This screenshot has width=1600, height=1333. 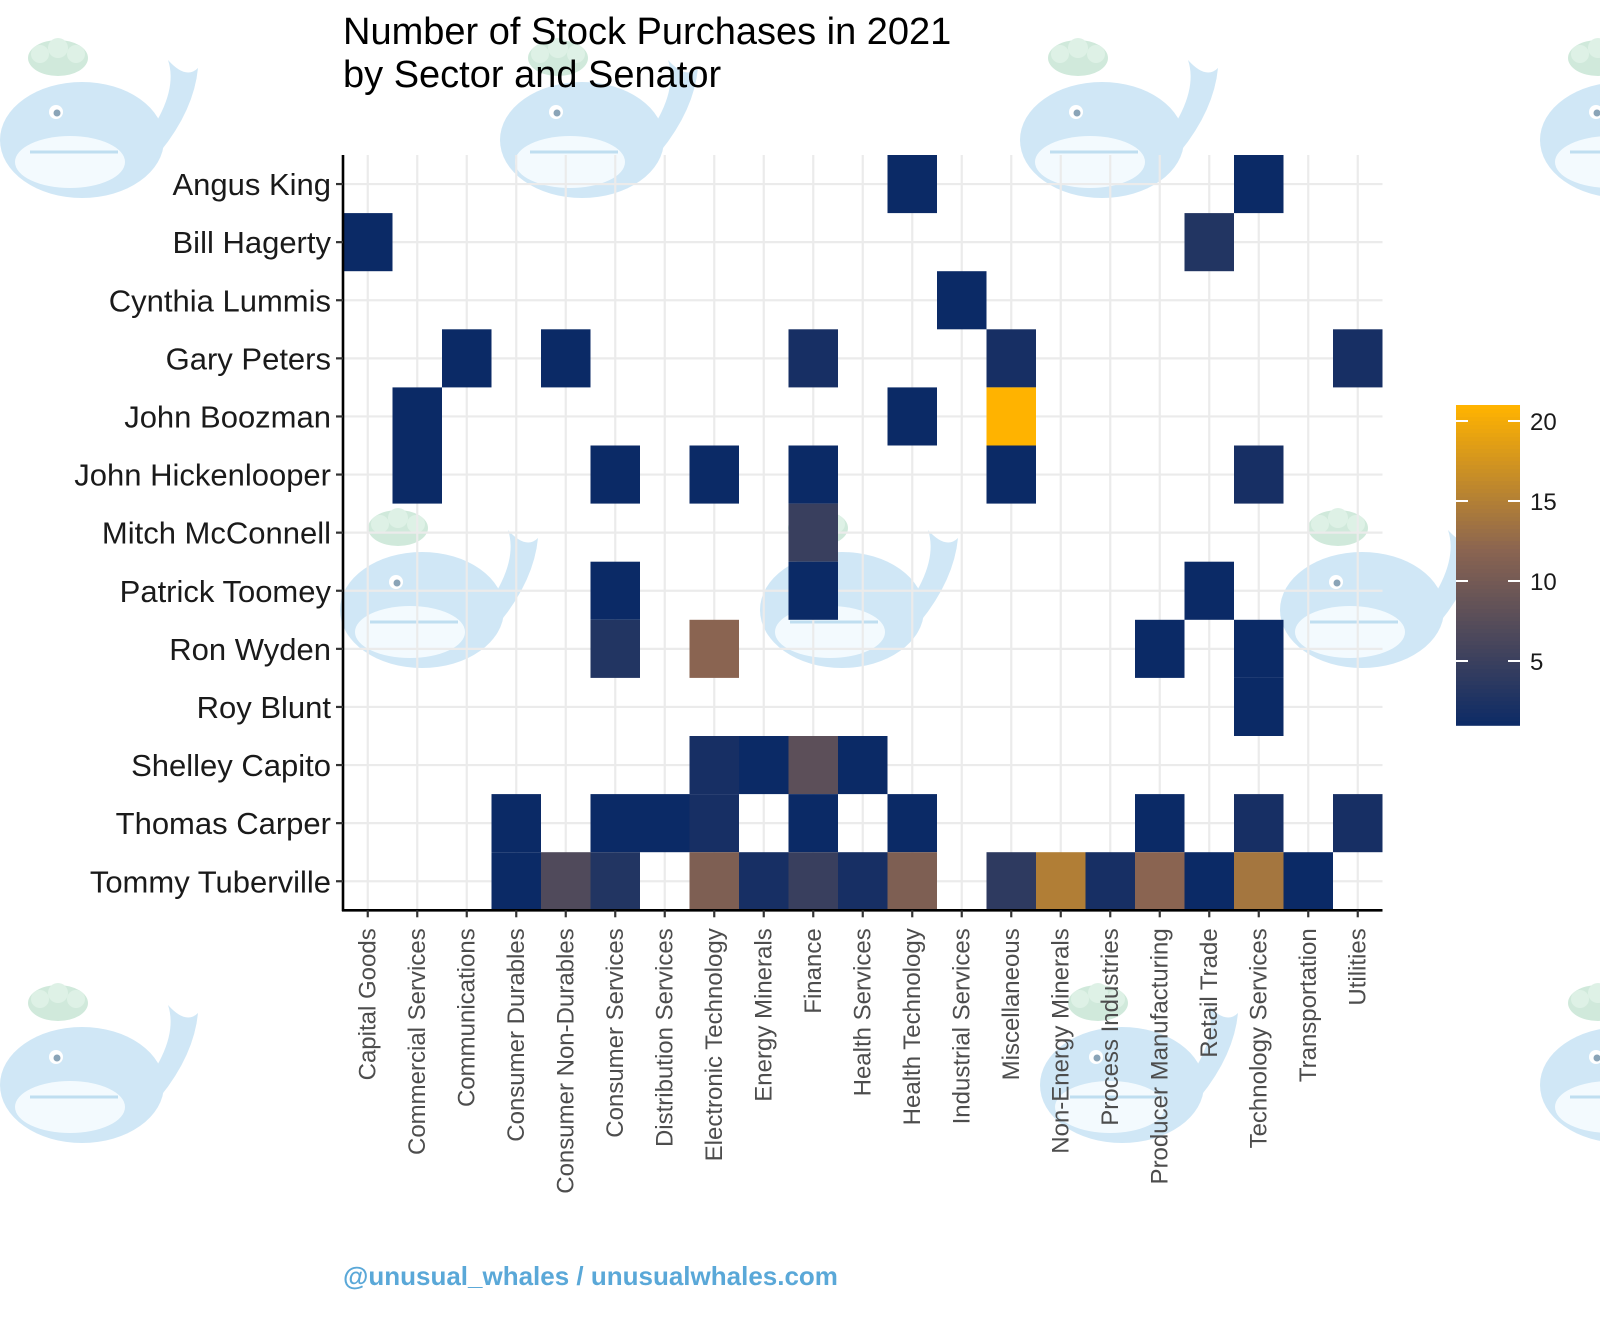 What do you see at coordinates (813, 765) in the screenshot?
I see `heatmap-cell-shelley-capito-finance: Shelley Capito / Finance: 8` at bounding box center [813, 765].